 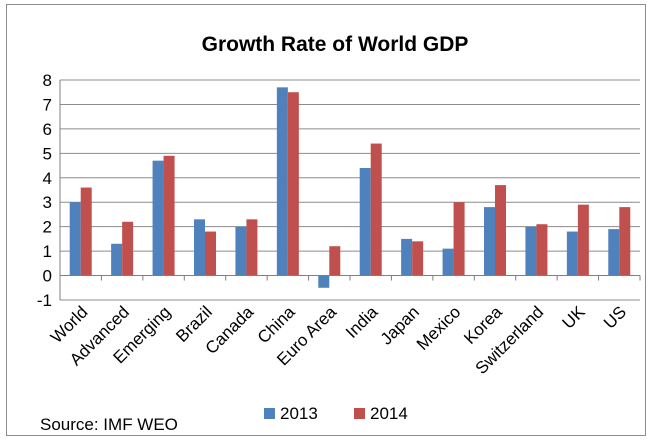 What do you see at coordinates (44, 190) in the screenshot?
I see `y-tick-labels: -1 0 1 2 3 4 5 6 7 8` at bounding box center [44, 190].